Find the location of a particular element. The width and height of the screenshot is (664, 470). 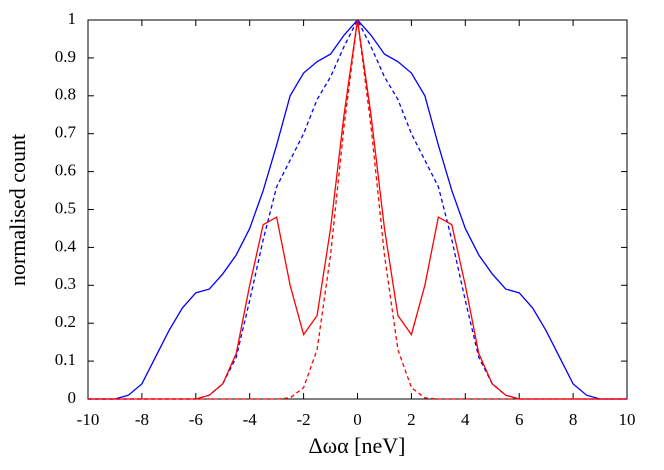

x-tick-label: 2 is located at coordinates (411, 419).